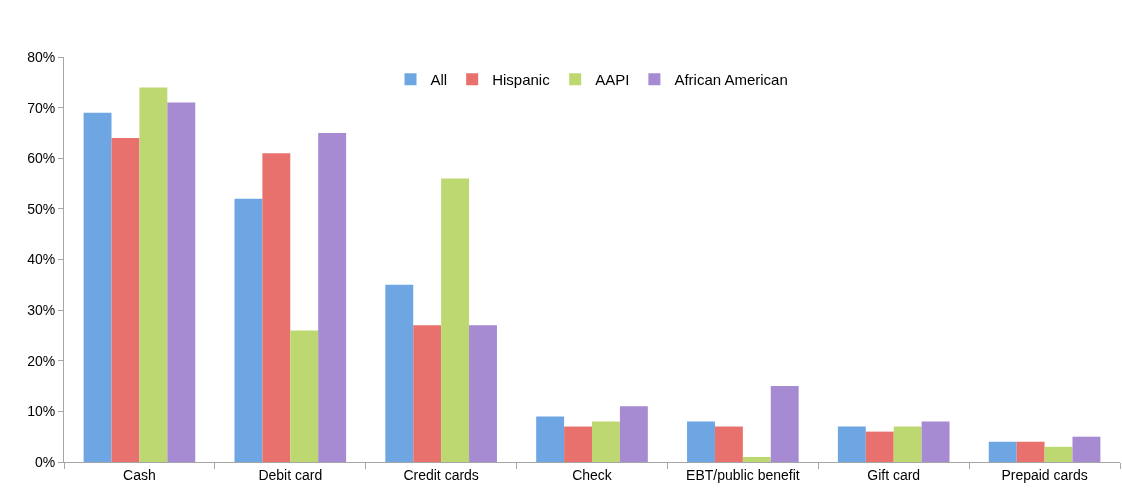 The width and height of the screenshot is (1122, 498). Describe the element at coordinates (41, 208) in the screenshot. I see `y-tick-label: 50%` at that location.